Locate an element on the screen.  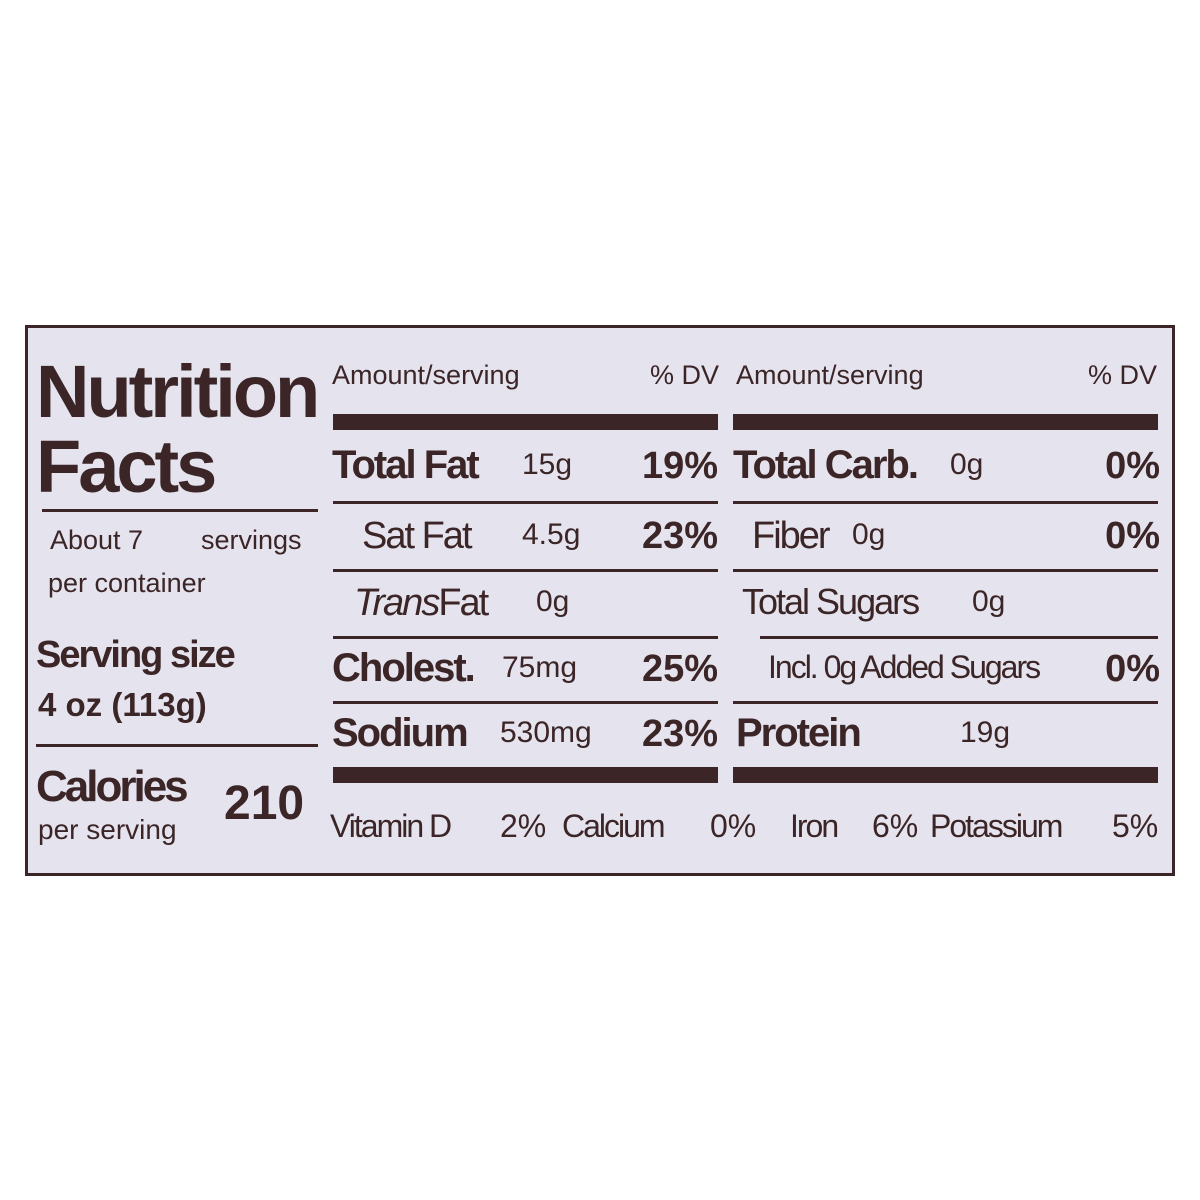
calories-value: 210 is located at coordinates (264, 803).